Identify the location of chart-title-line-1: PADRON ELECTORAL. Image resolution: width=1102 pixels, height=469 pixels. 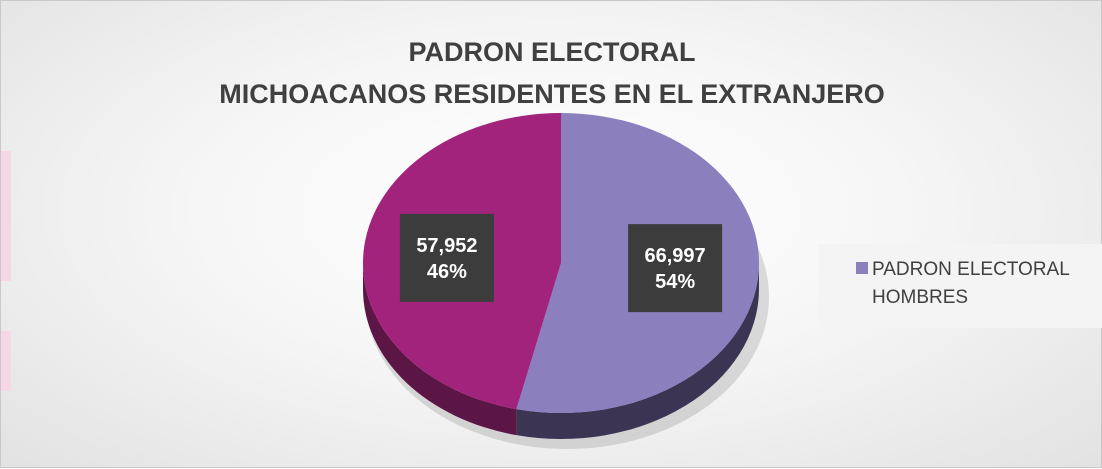
(552, 52).